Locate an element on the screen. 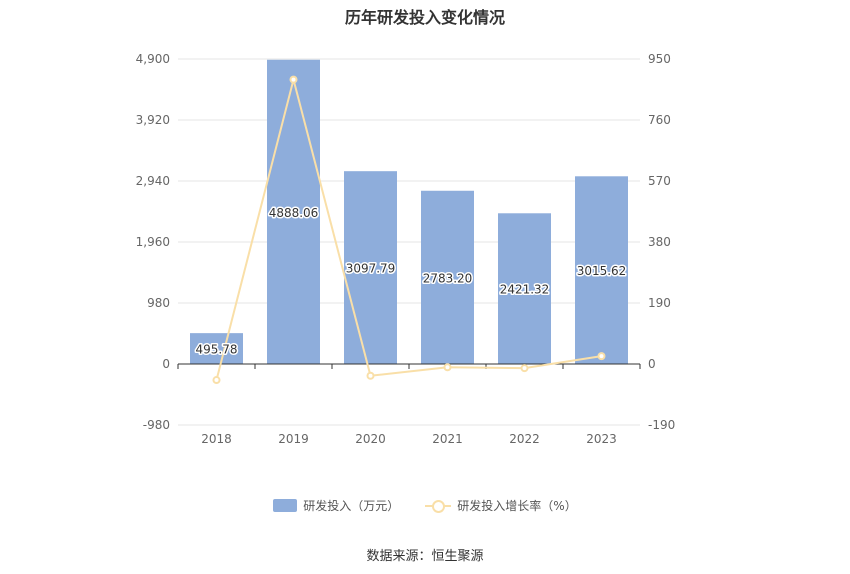 The image size is (850, 574). y-right-tick-label: 950 is located at coordinates (659, 59).